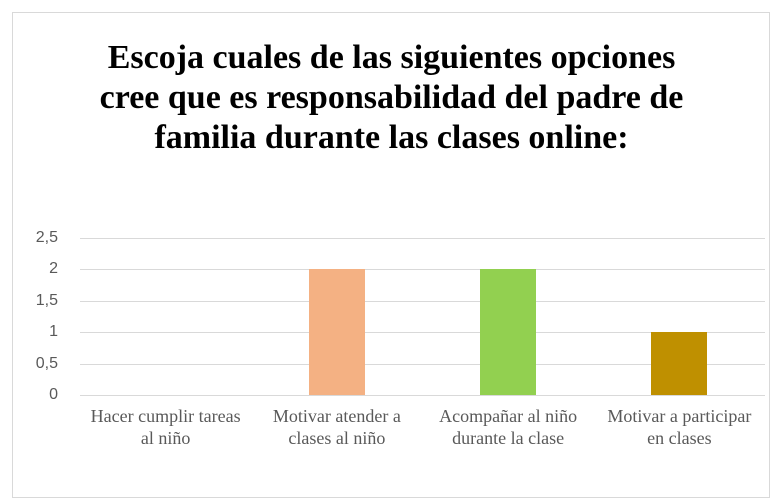 The width and height of the screenshot is (783, 499). I want to click on x-tick-label: Acompañar al niño durante la clase, so click(508, 427).